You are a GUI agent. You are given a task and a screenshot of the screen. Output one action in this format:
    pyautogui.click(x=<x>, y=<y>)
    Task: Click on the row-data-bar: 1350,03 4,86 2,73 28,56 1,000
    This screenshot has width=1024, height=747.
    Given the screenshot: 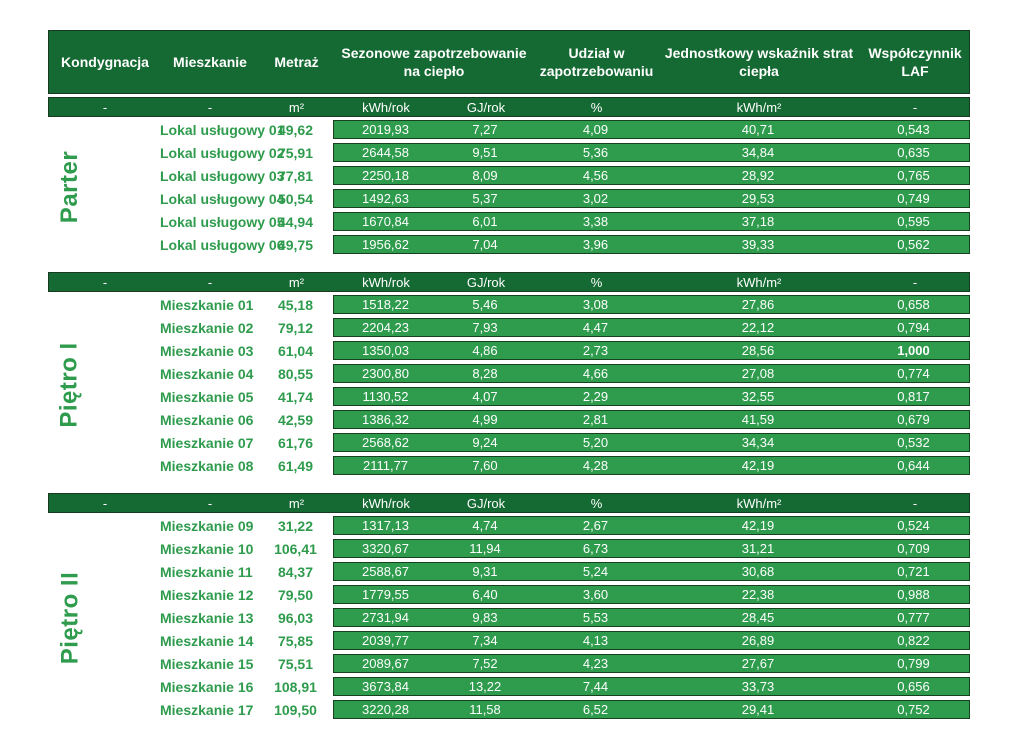 What is the action you would take?
    pyautogui.click(x=651, y=350)
    